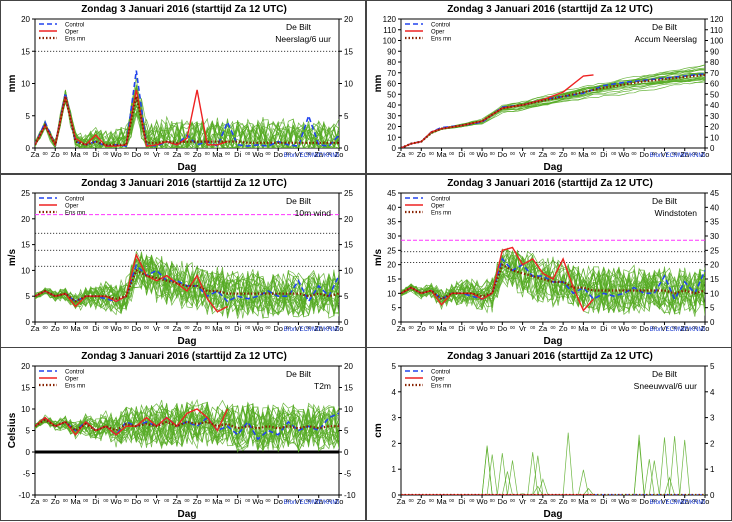 This screenshot has width=732, height=522. I want to click on ensemble-members, so click(553, 106).